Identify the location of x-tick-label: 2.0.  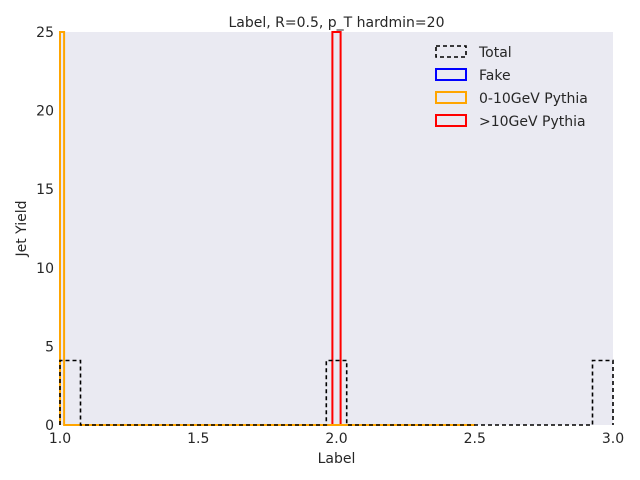
(336, 439).